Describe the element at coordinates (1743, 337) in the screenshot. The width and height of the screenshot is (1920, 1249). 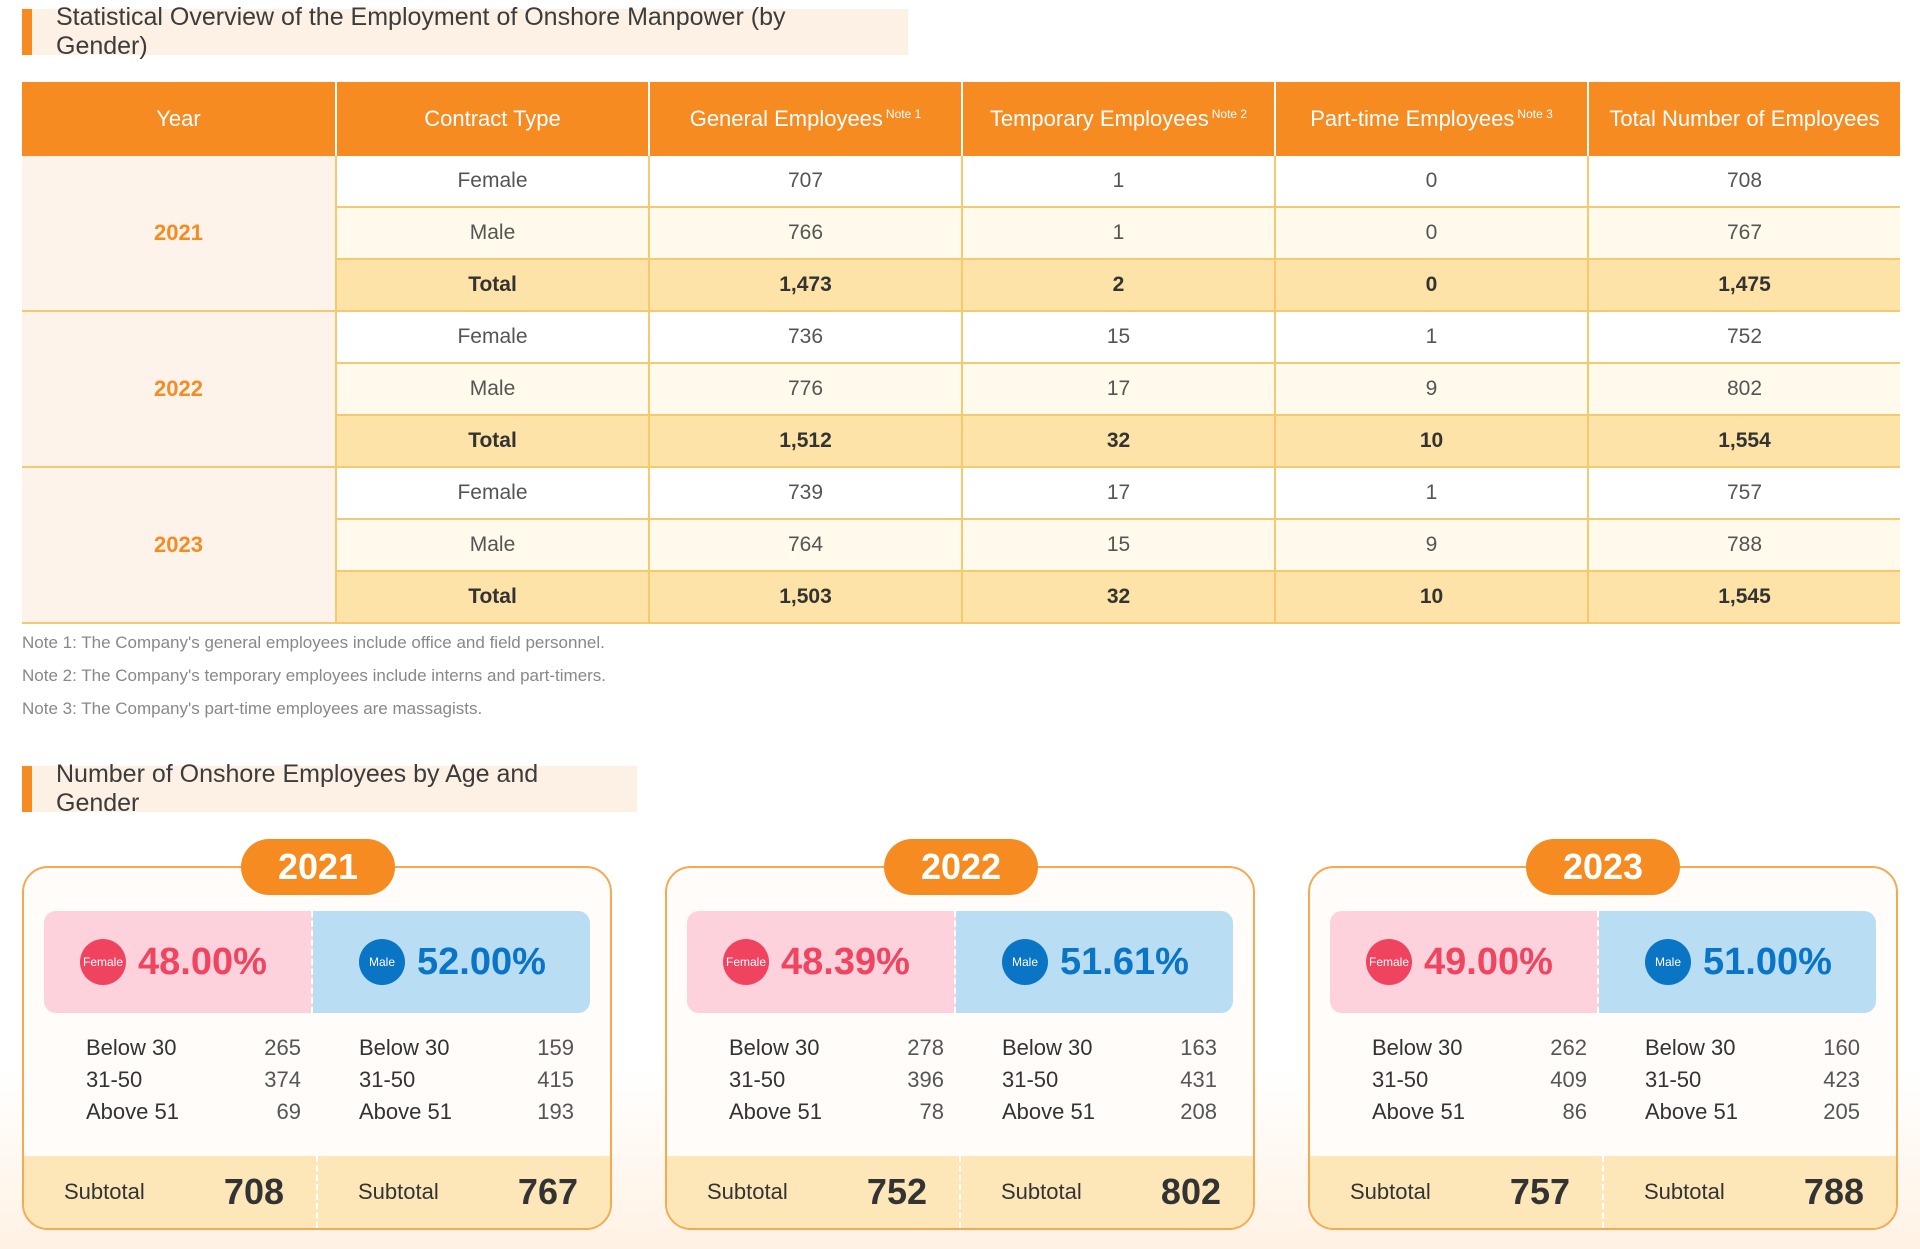
I see `total-cell: 752` at that location.